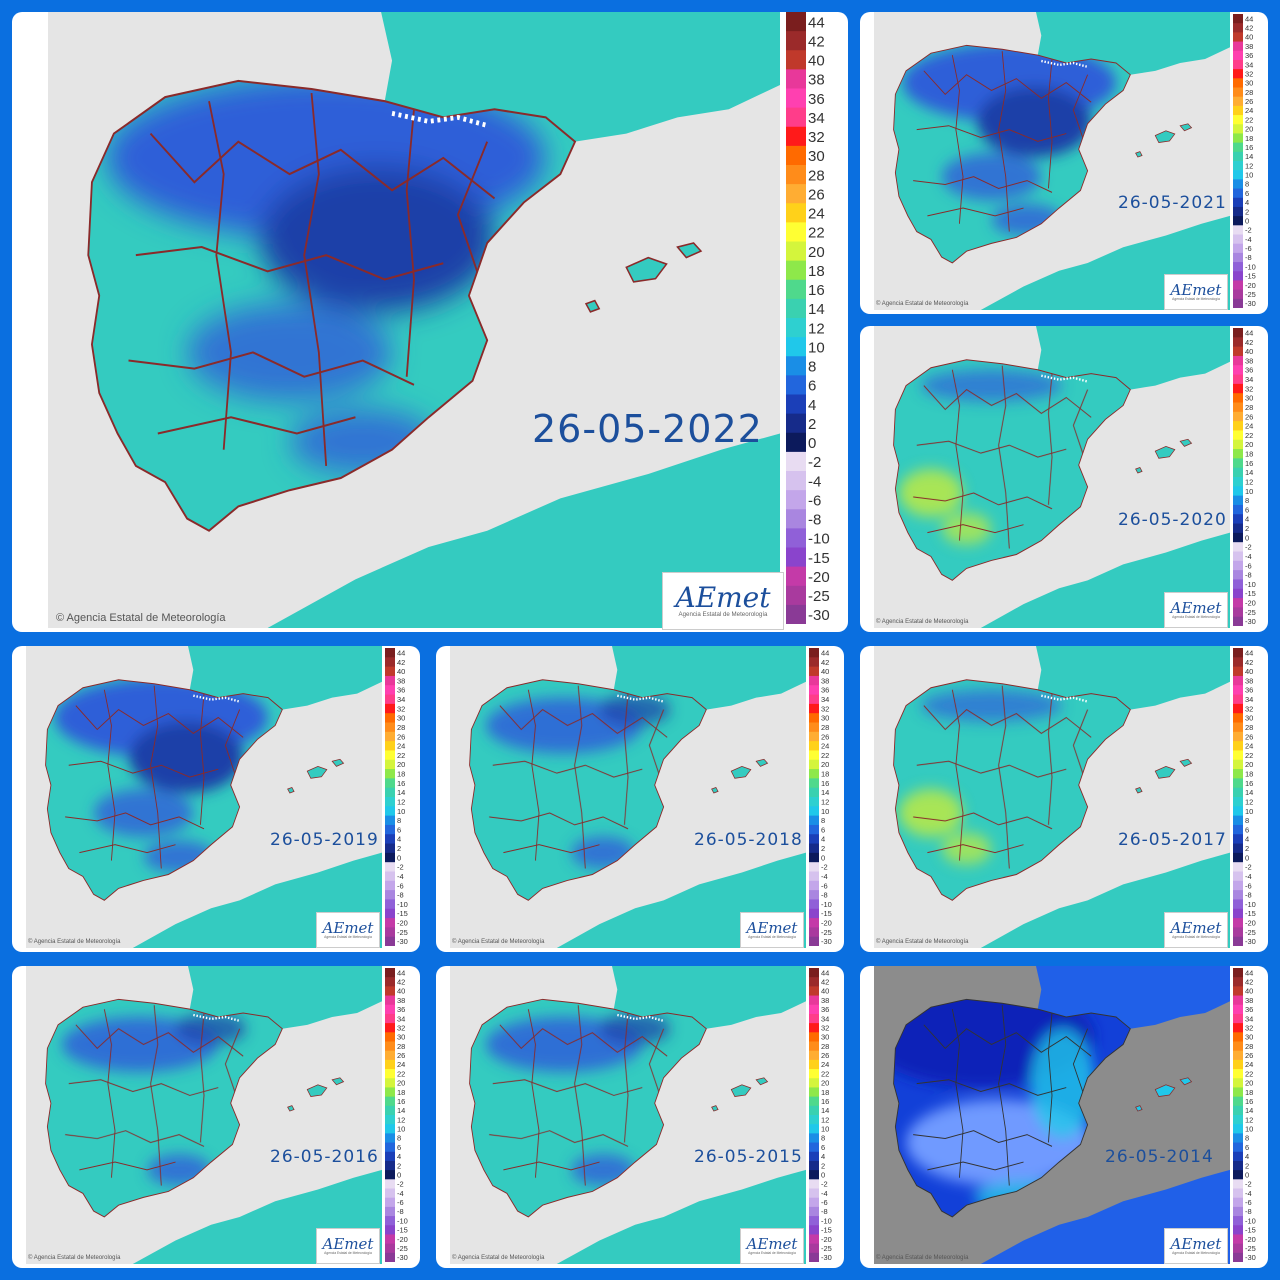 The height and width of the screenshot is (1280, 1280). I want to click on legend-label: 34, so click(816, 118).